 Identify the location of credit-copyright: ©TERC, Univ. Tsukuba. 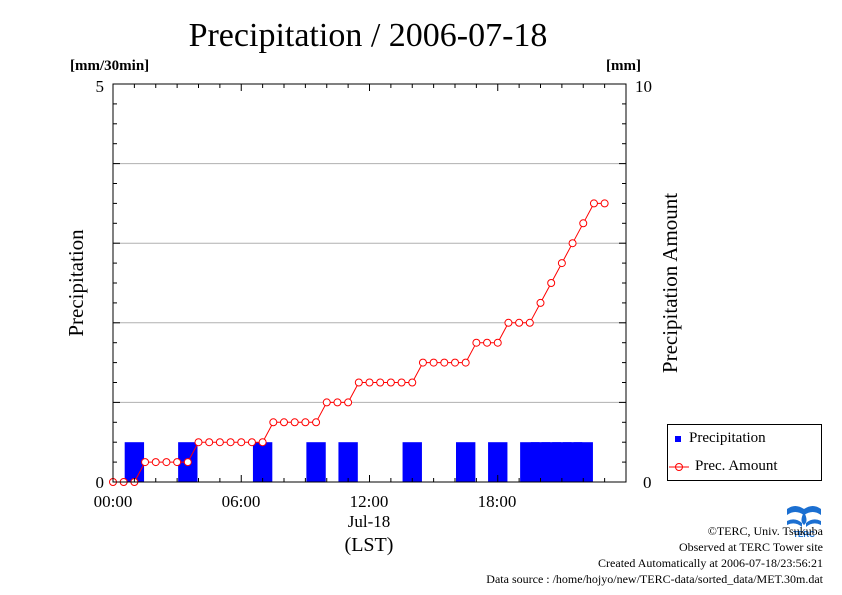
(765, 531).